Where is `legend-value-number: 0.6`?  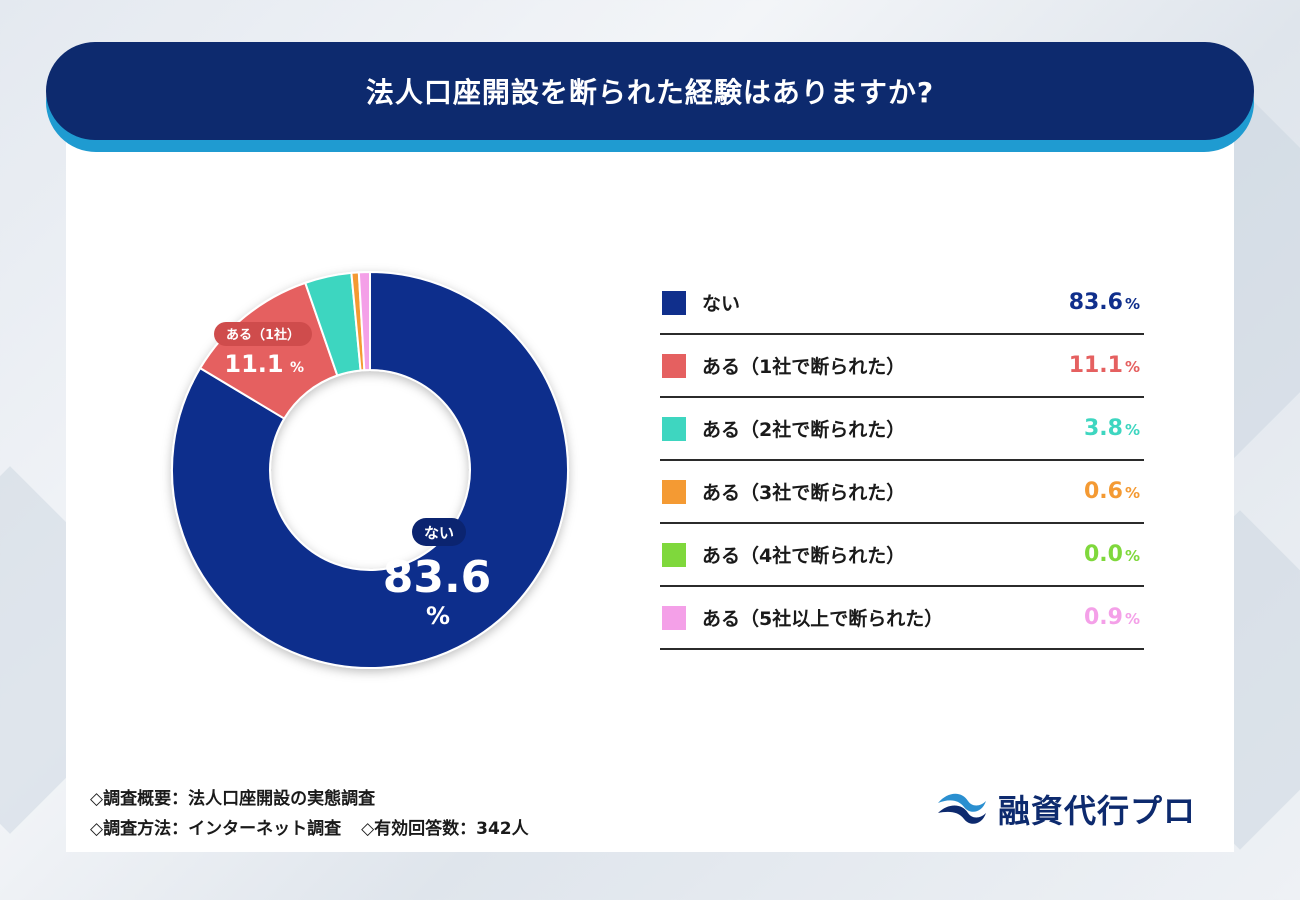
legend-value-number: 0.6 is located at coordinates (1103, 491).